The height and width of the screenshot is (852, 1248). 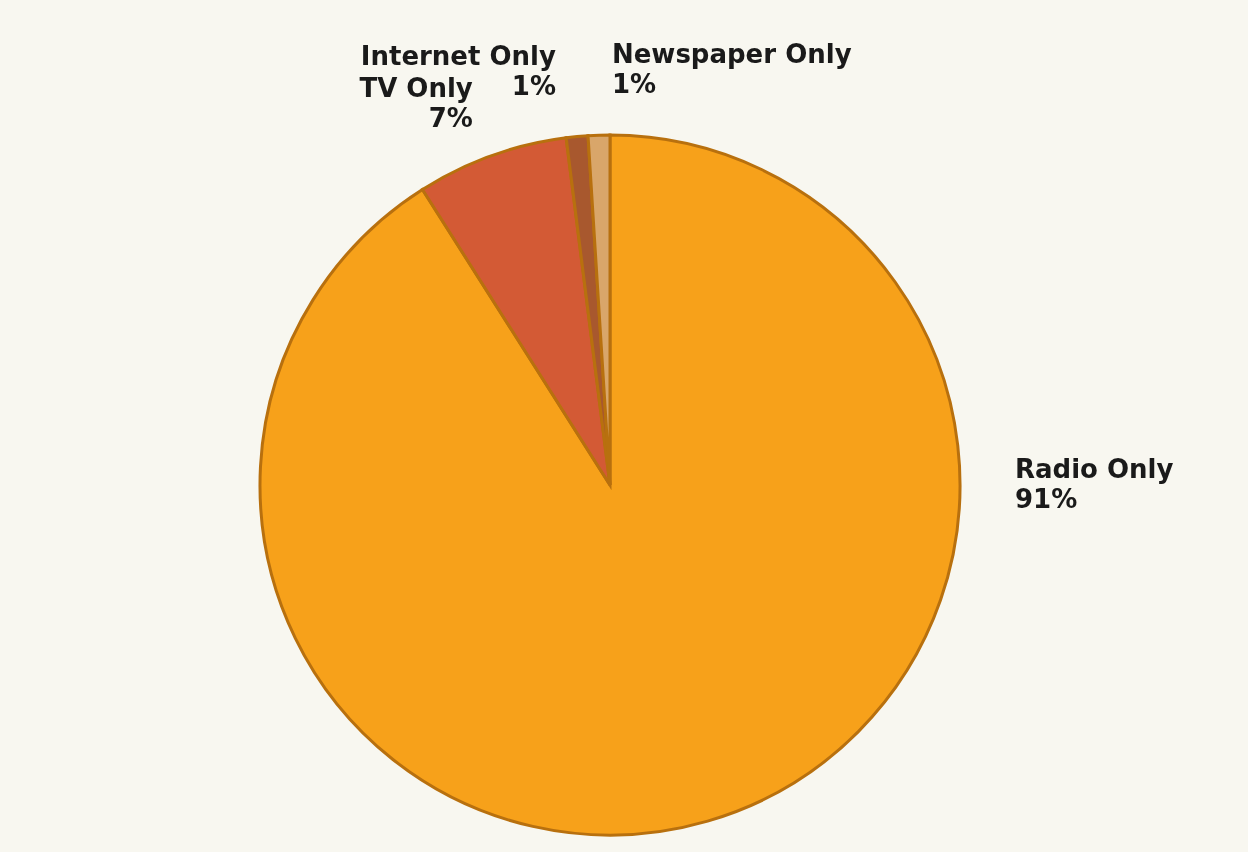 I want to click on slice-label: Newspaper Only, so click(x=731, y=54).